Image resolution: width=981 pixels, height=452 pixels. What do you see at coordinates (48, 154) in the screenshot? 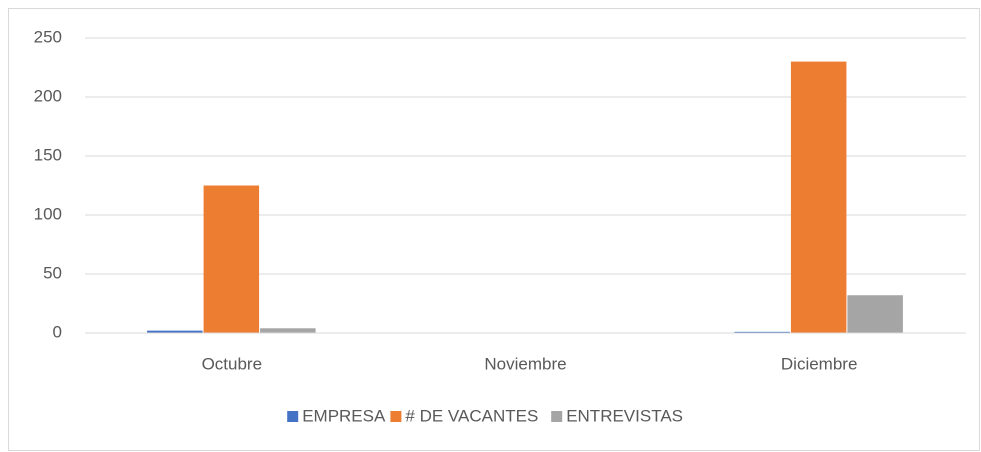
I see `y-tick-label: 150` at bounding box center [48, 154].